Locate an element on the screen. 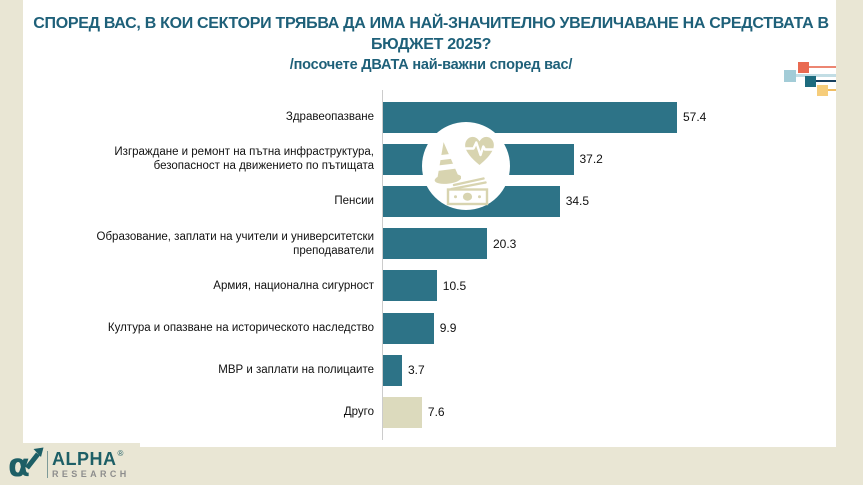 The height and width of the screenshot is (485, 863). bar-area: 10.5 is located at coordinates (608, 286).